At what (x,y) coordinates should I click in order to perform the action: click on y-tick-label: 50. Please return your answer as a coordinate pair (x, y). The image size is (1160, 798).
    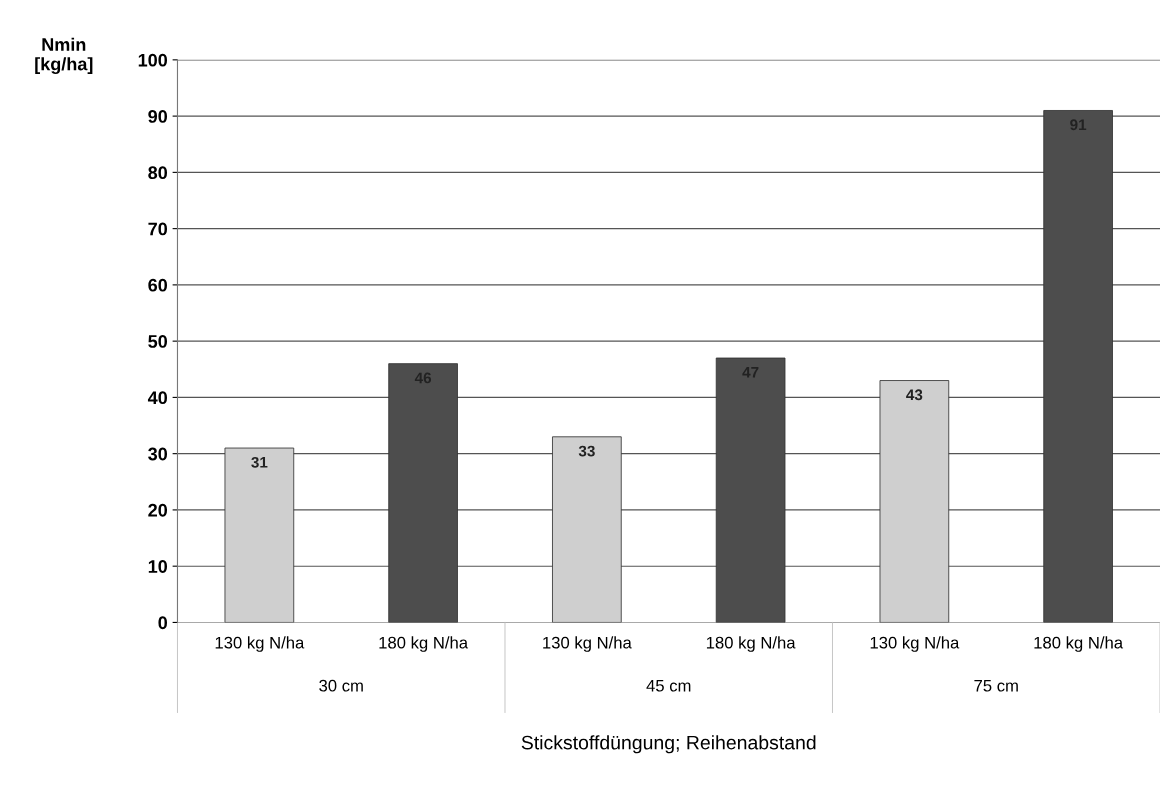
    Looking at the image, I should click on (158, 341).